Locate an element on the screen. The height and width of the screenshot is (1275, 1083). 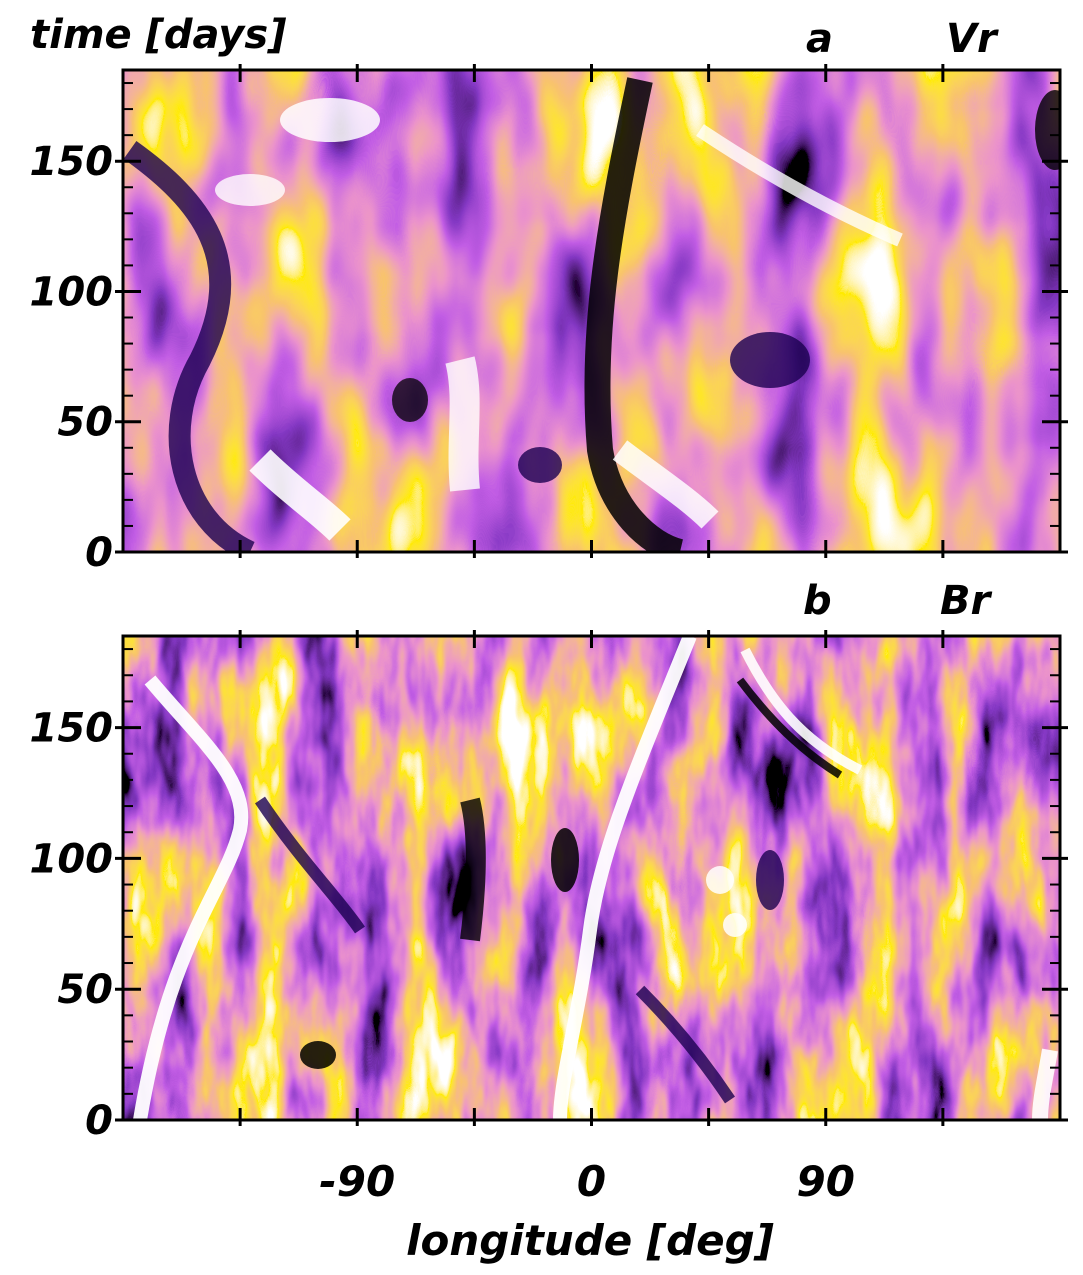
panel-b-label: b is located at coordinates (817, 601).